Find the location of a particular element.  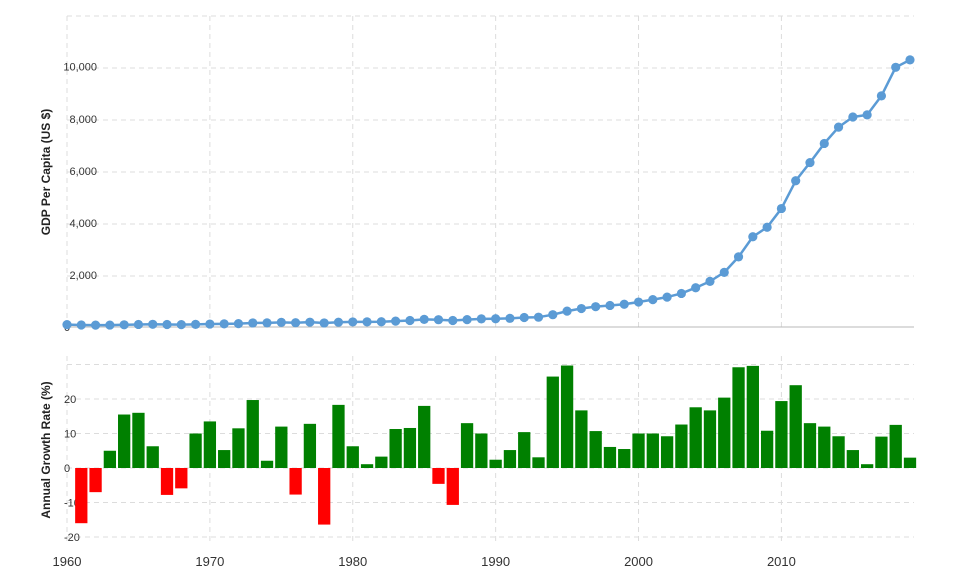

gdp-point-1963 is located at coordinates (110, 325).